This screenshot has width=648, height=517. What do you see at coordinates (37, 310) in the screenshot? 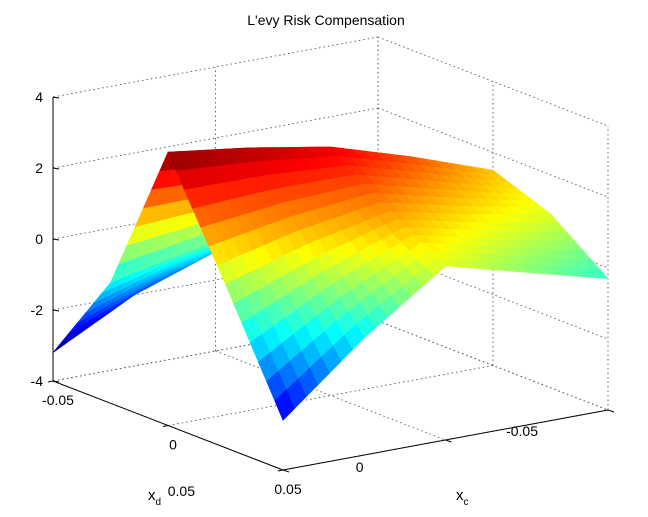
I see `z-tick-label: -2` at bounding box center [37, 310].